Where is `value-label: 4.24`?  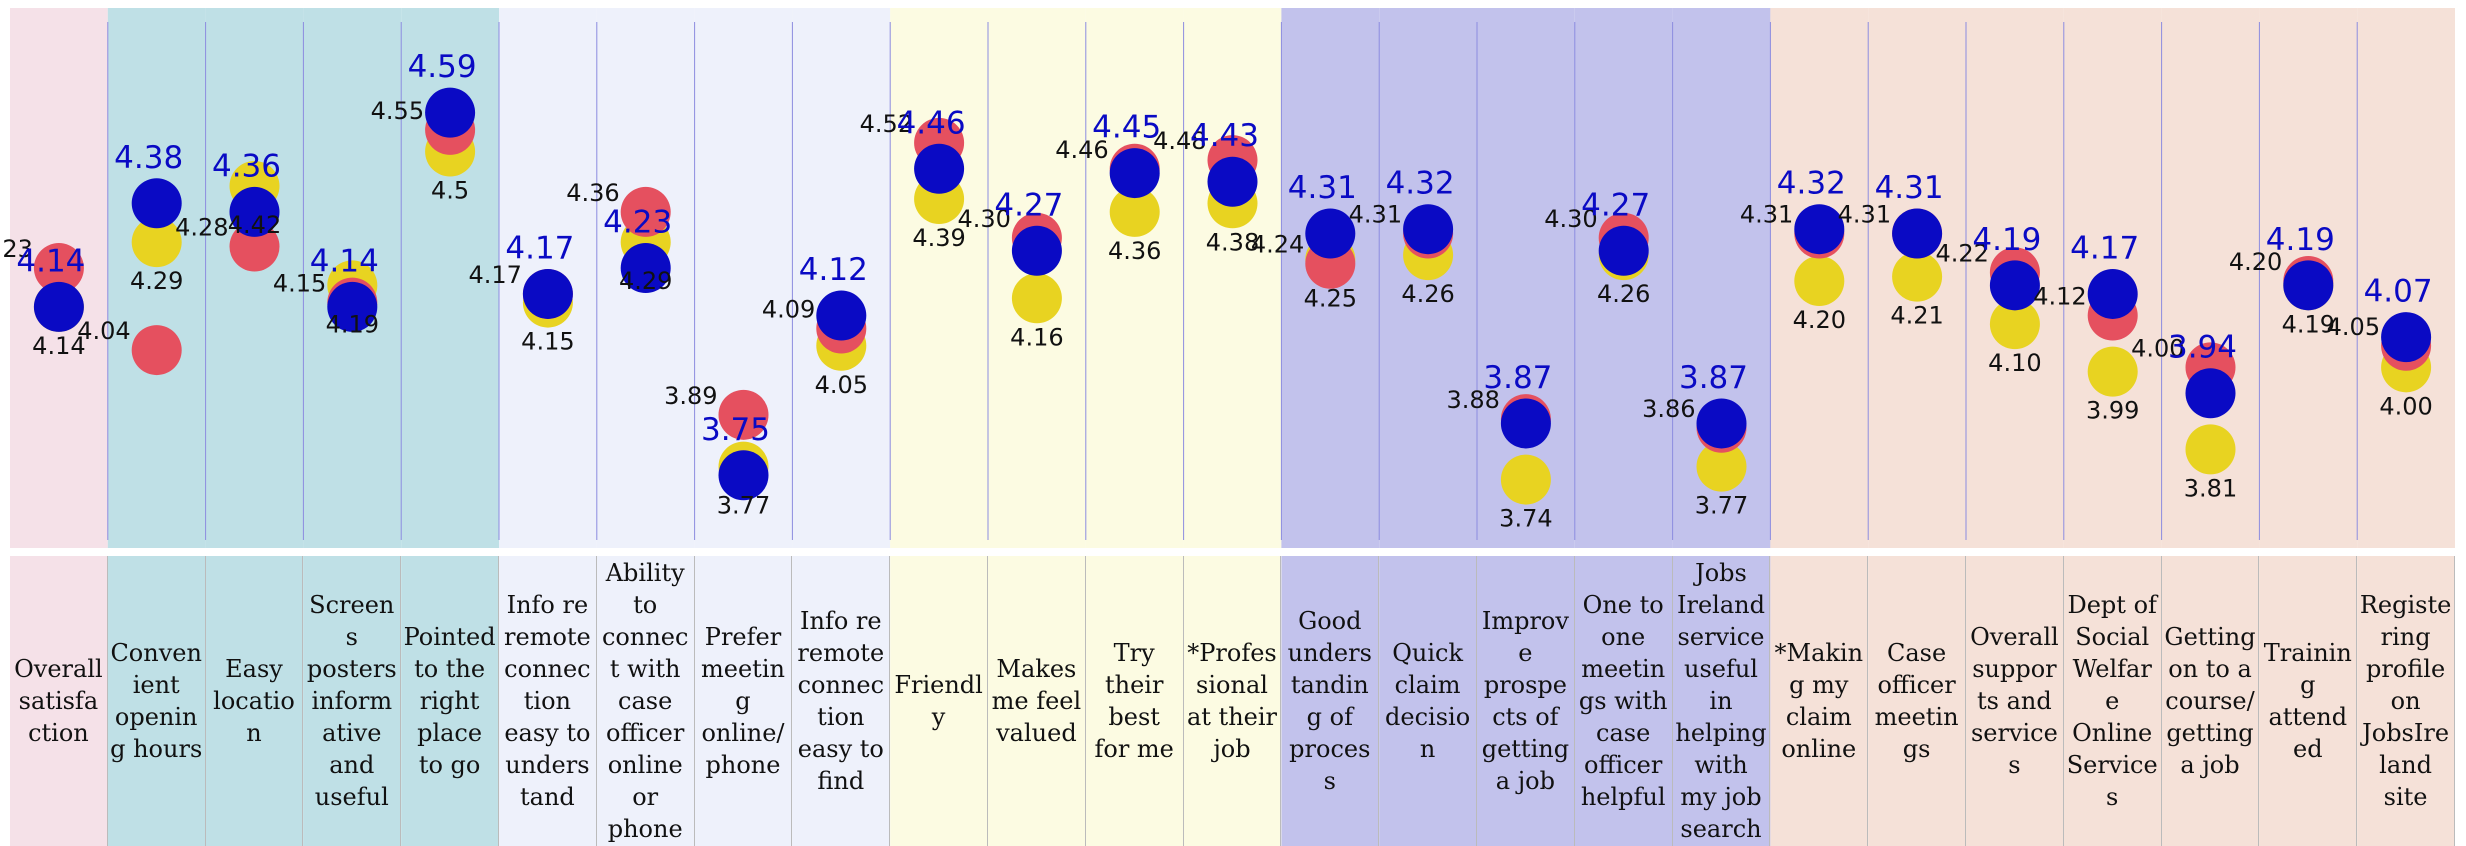 value-label: 4.24 is located at coordinates (1277, 245).